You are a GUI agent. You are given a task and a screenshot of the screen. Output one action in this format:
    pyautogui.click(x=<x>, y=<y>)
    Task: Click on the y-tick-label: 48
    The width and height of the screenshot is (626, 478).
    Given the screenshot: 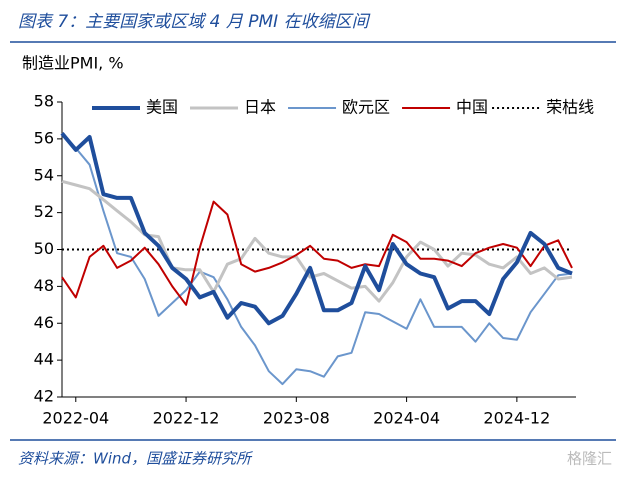 What is the action you would take?
    pyautogui.click(x=44, y=285)
    